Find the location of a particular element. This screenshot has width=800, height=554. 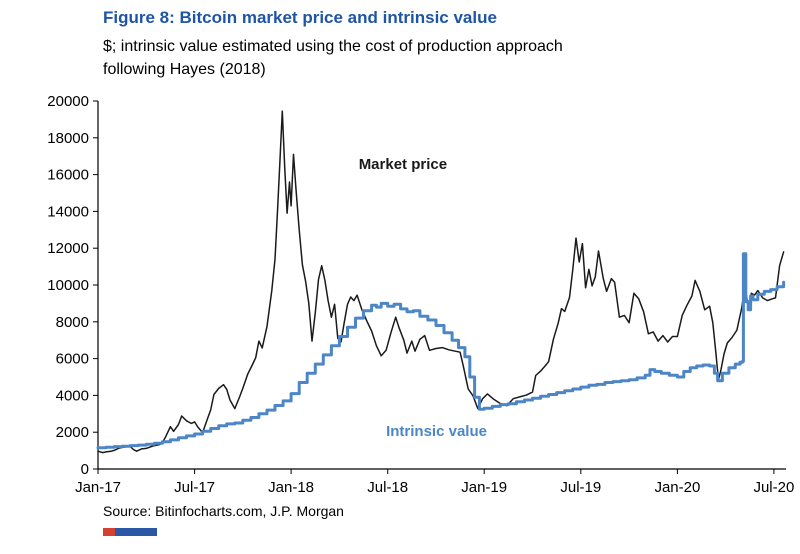

svg-text: Jul-19 is located at coordinates (580, 487).